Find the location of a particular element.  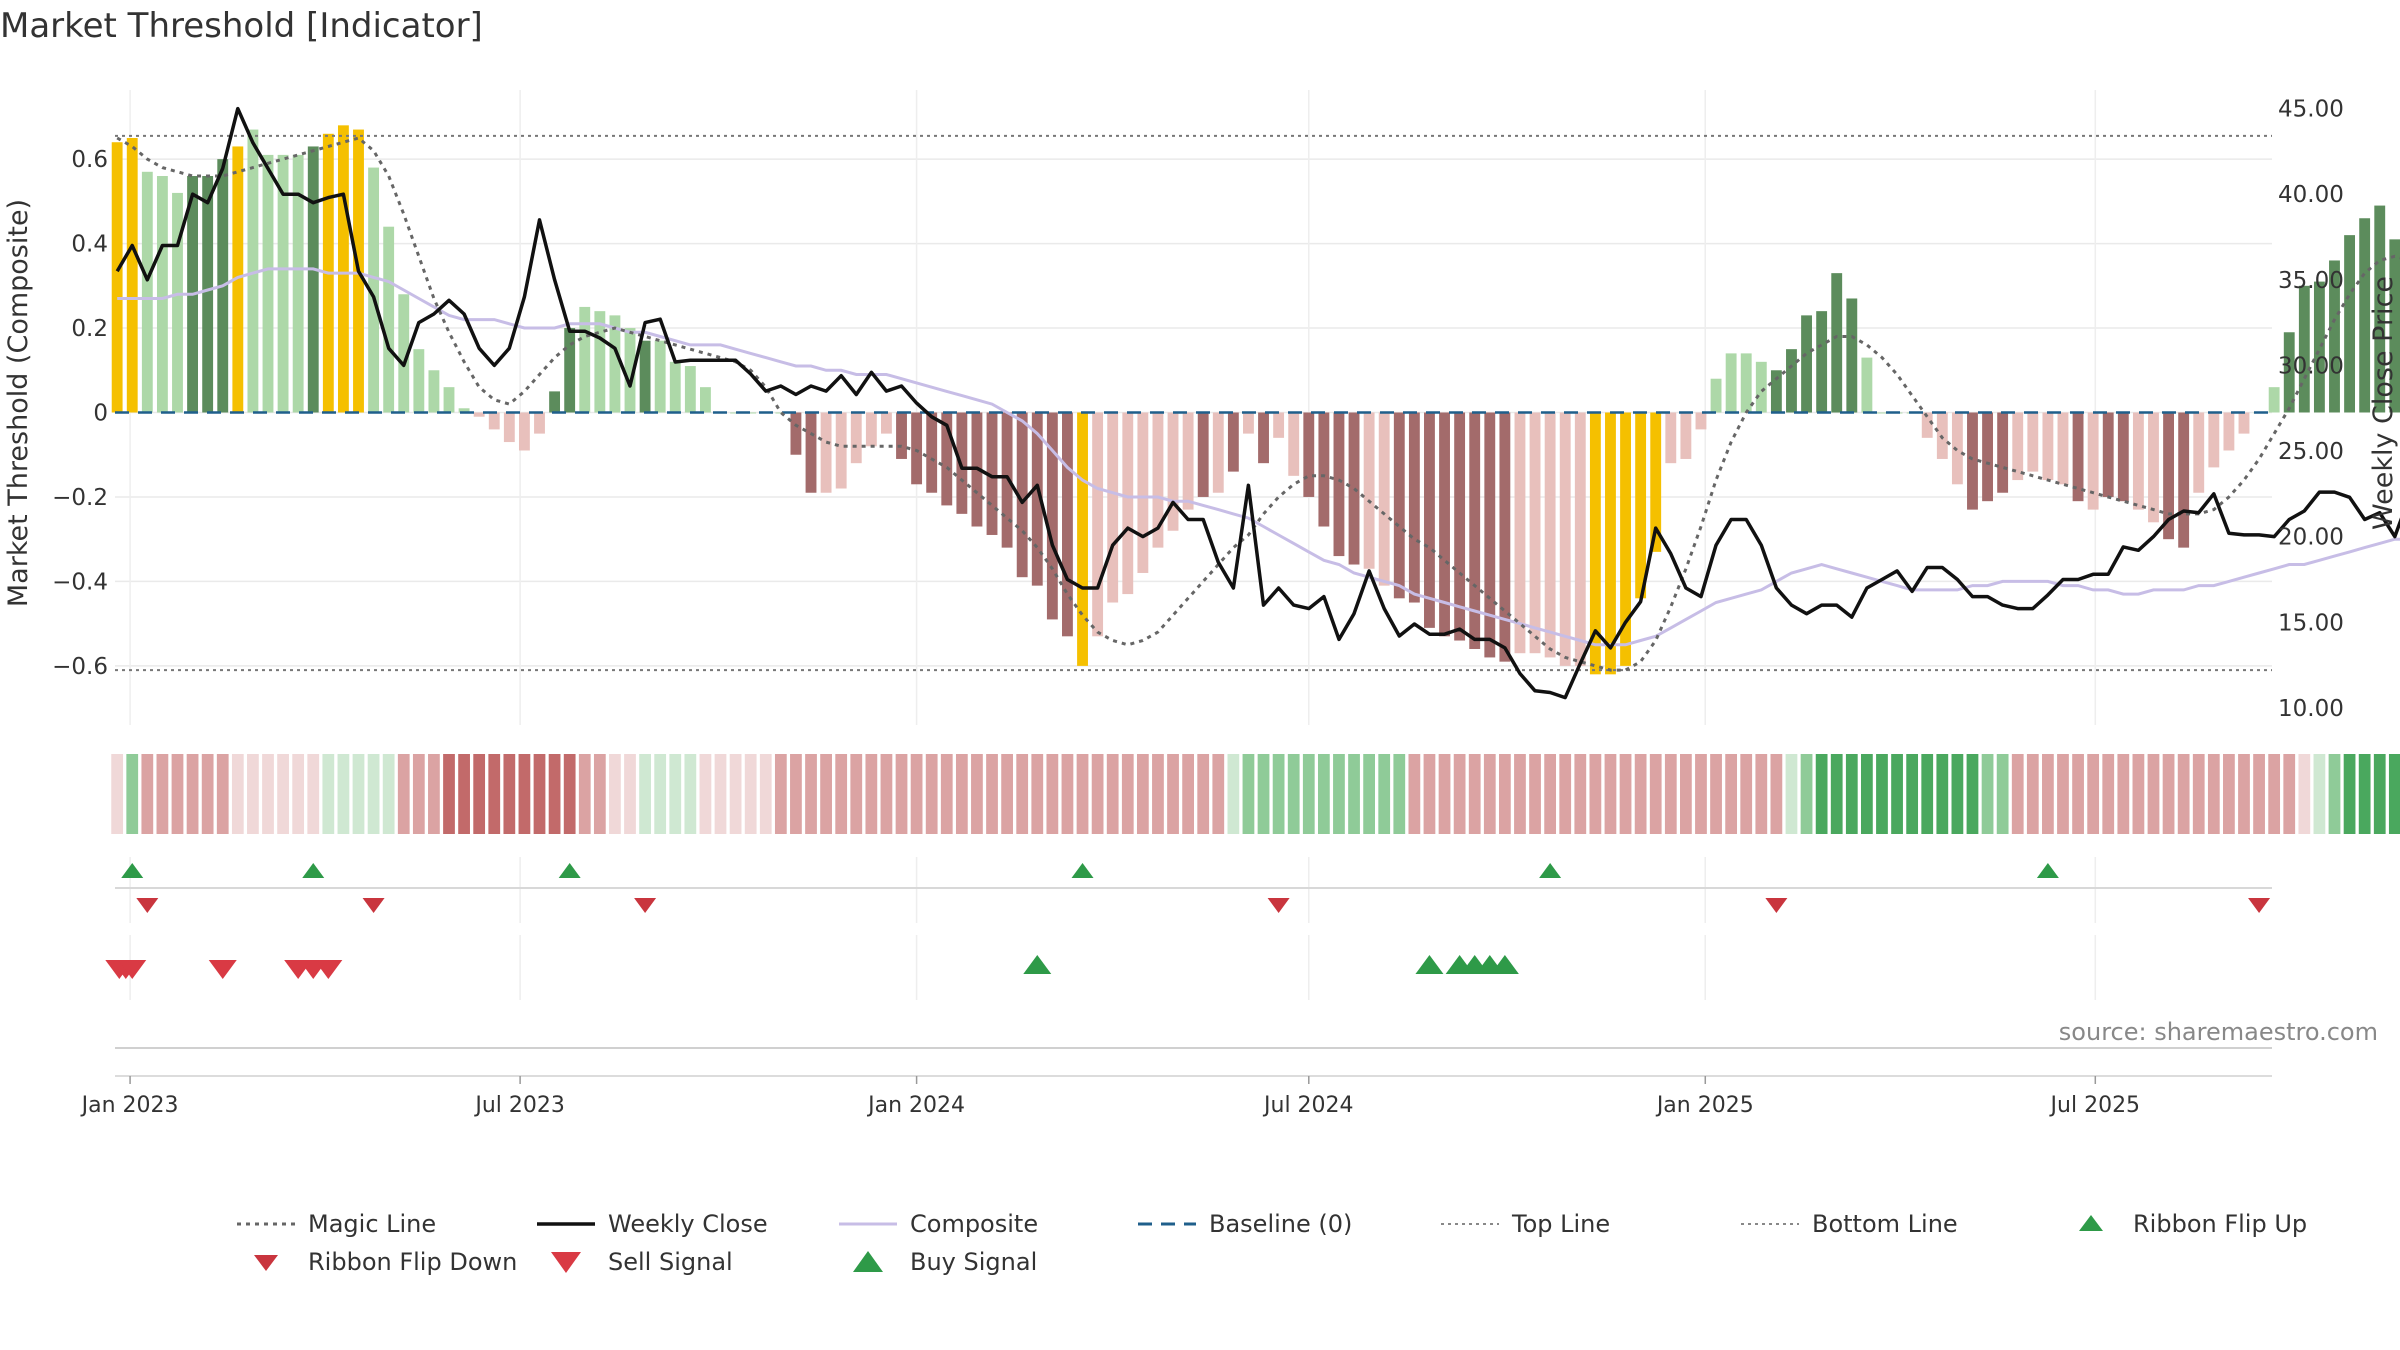

chart-title: Market Threshold [Indicator] is located at coordinates (241, 26).